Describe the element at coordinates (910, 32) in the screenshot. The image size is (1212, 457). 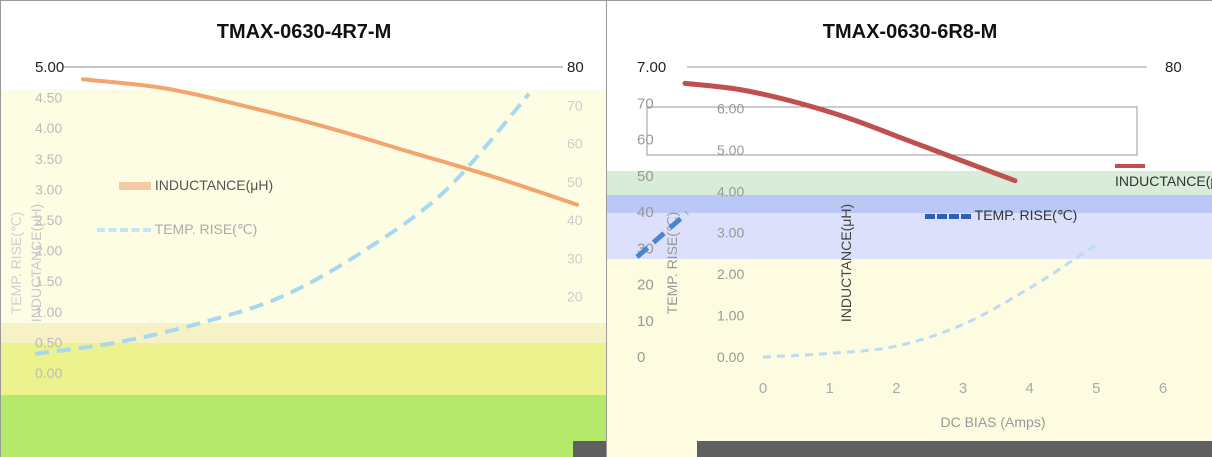
I see `chart-title: TMAX-0630-6R8-M` at that location.